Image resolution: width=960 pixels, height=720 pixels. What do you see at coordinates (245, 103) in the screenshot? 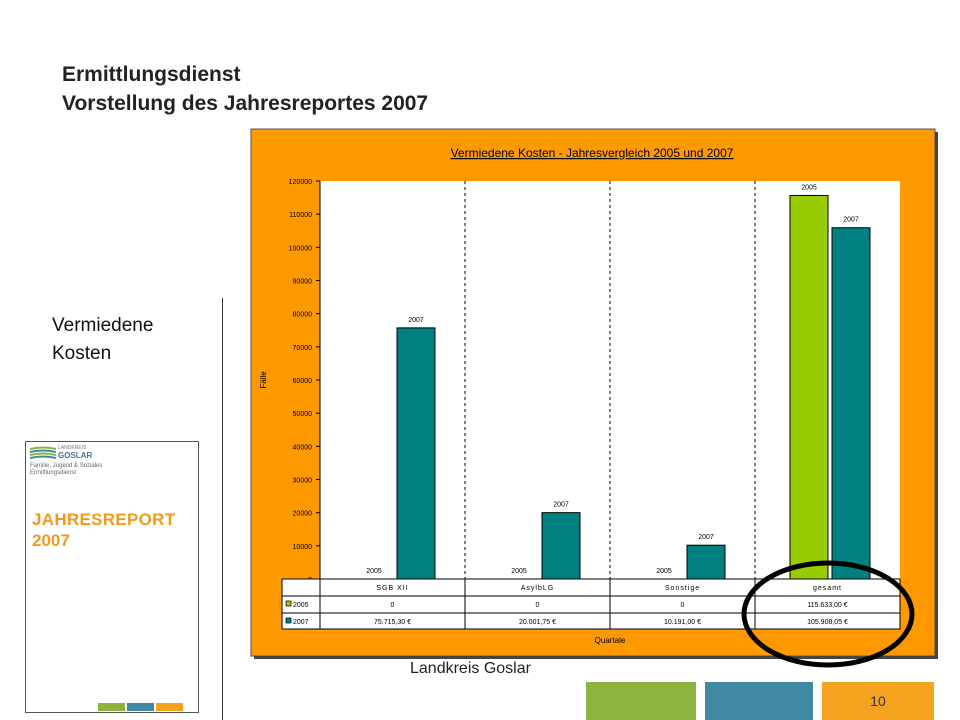
I see `title-line-2: Vorstellung des Jahresreportes 2007` at bounding box center [245, 103].